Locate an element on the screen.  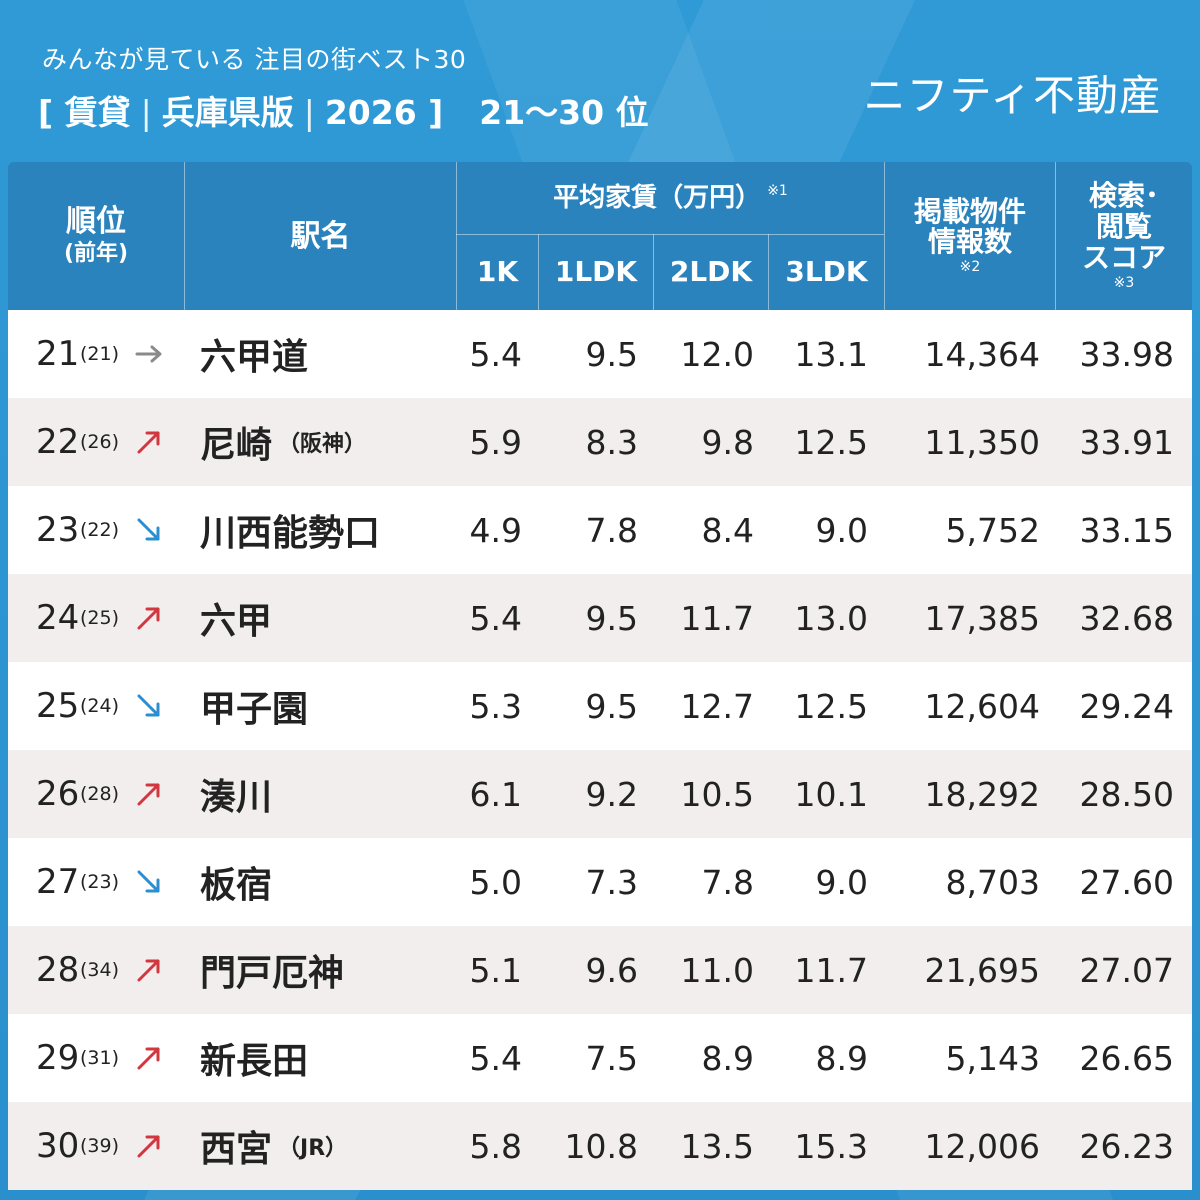
rent-1ldk: 7.5 is located at coordinates (611, 1058).